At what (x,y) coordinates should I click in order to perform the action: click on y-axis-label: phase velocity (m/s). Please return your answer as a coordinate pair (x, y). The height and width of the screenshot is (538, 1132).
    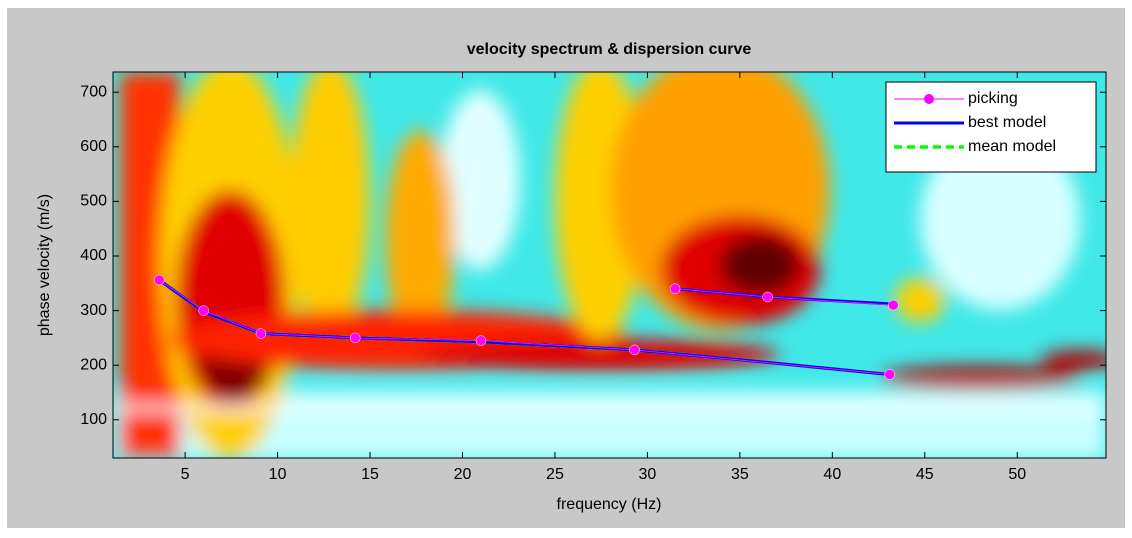
    Looking at the image, I should click on (44, 265).